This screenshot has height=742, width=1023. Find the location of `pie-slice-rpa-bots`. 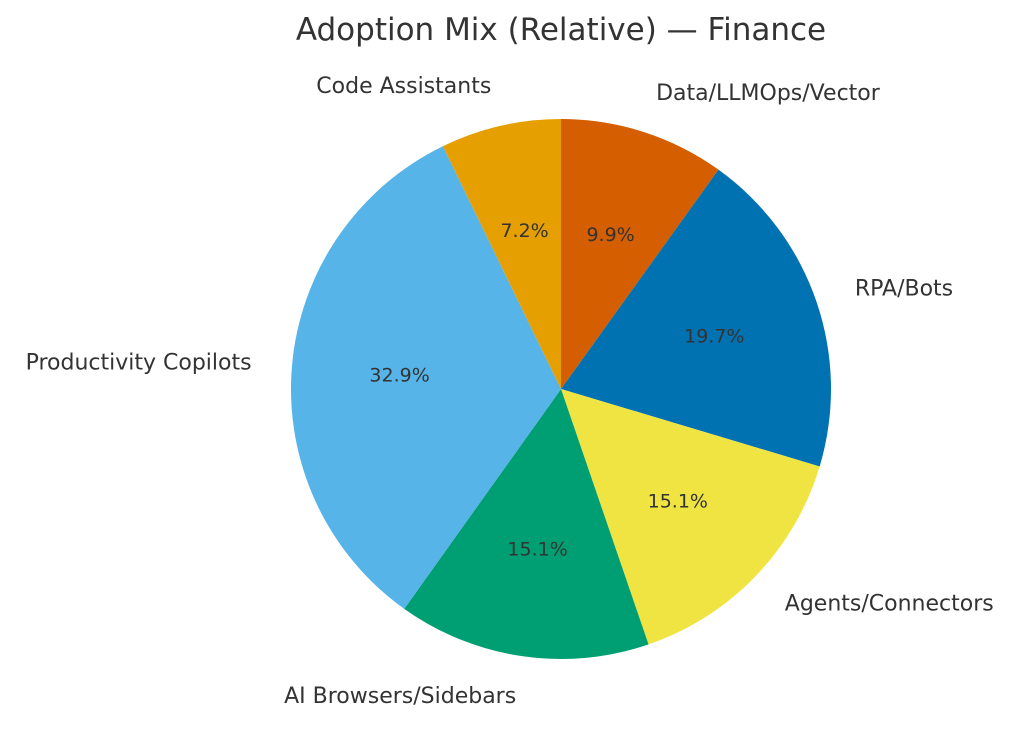

pie-slice-rpa-bots is located at coordinates (696, 318).